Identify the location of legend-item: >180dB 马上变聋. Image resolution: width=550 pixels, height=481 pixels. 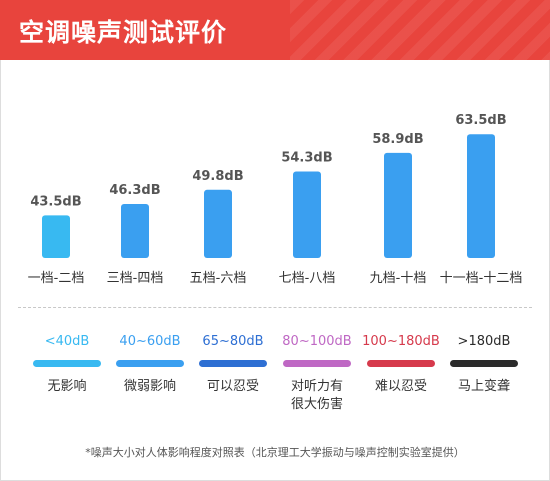
(484, 364).